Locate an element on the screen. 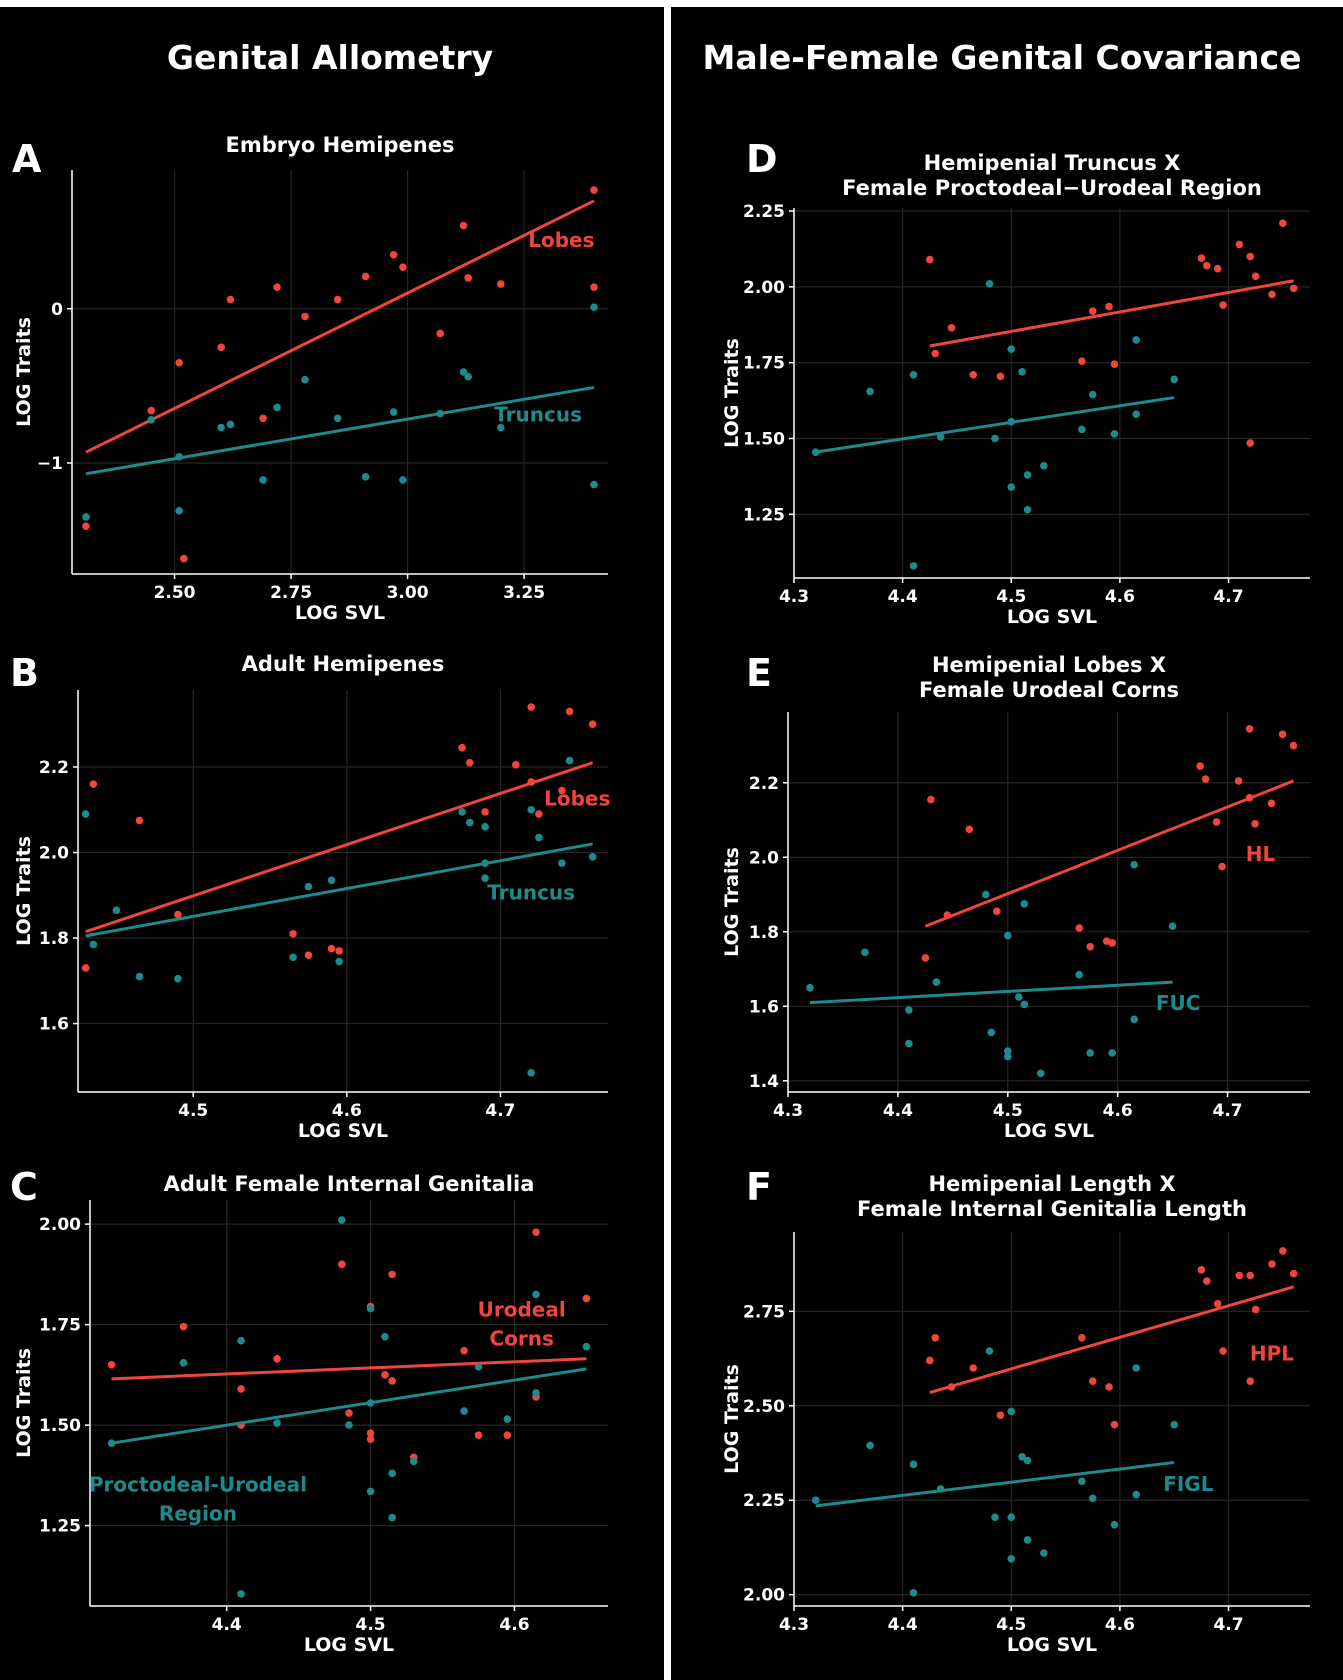  series-fuc: FUC is located at coordinates (1003, 969).